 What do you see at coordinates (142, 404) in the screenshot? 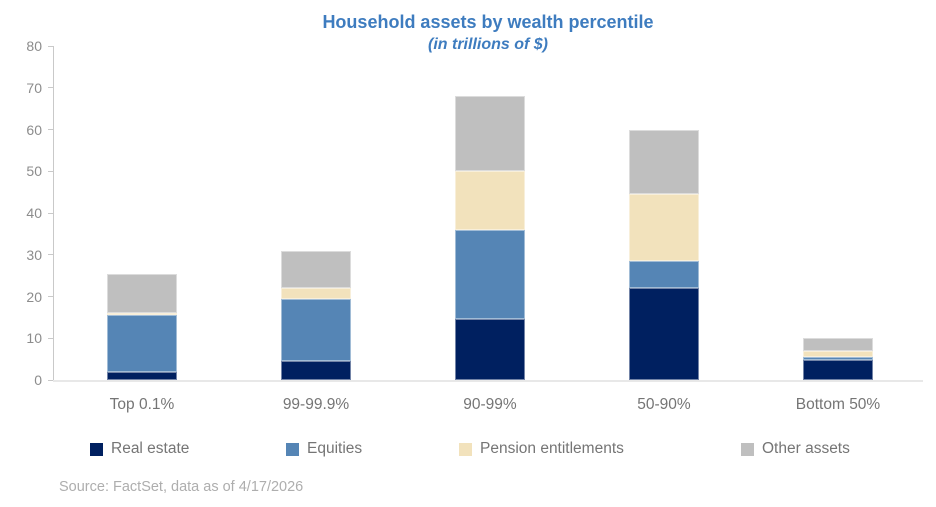
I see `x-axis-category-label: Top 0.1%` at bounding box center [142, 404].